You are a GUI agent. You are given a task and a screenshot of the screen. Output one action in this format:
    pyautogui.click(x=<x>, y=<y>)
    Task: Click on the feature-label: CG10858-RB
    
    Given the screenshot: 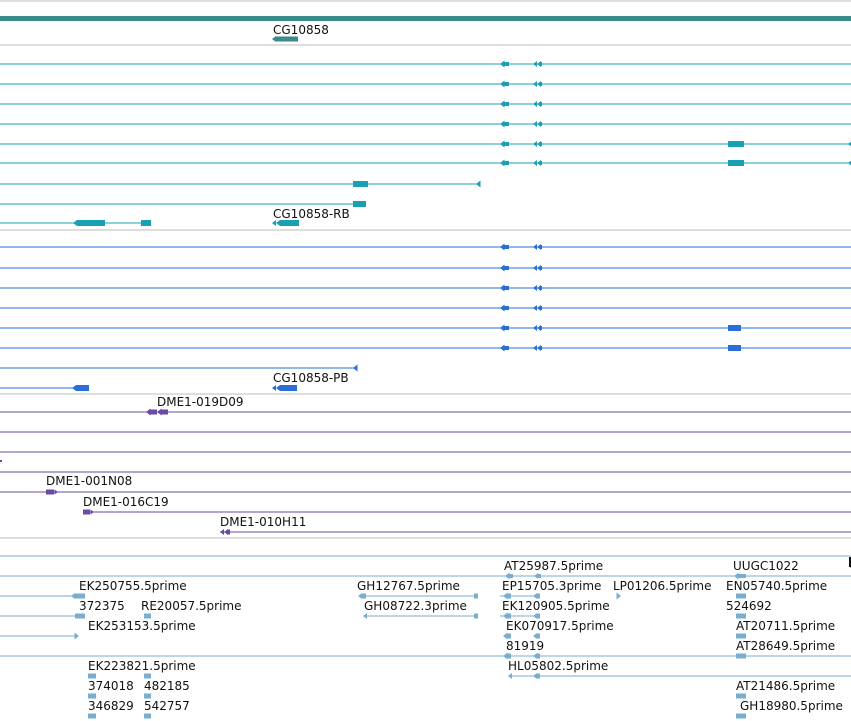 What is the action you would take?
    pyautogui.click(x=311, y=214)
    